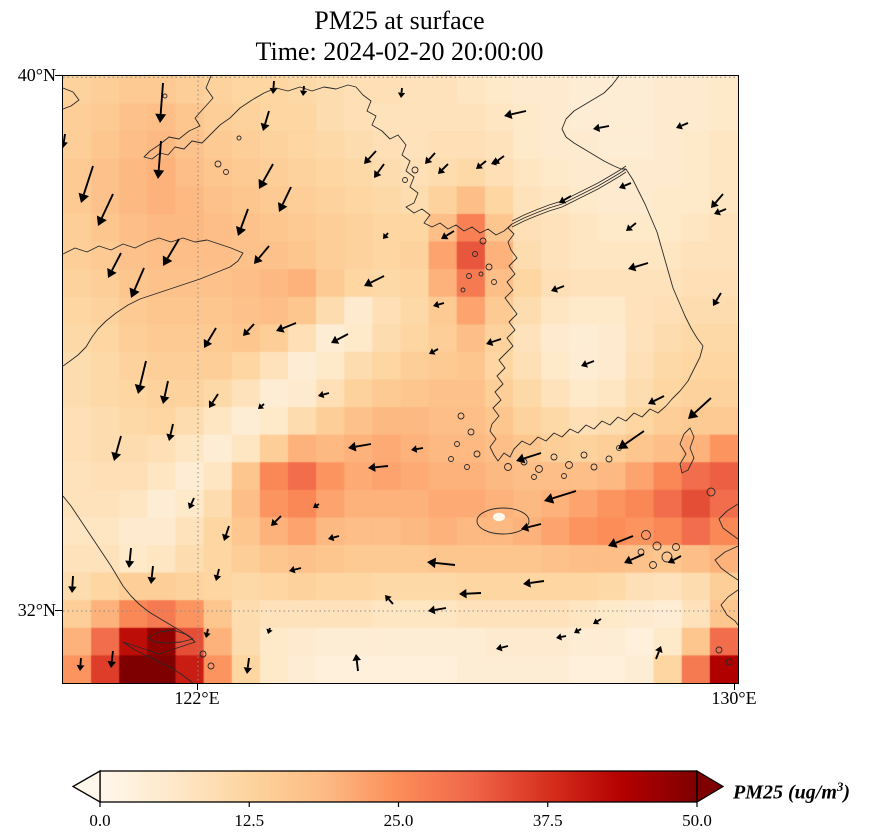  Describe the element at coordinates (36, 75) in the screenshot. I see `ytick-40N: 40°N` at that location.